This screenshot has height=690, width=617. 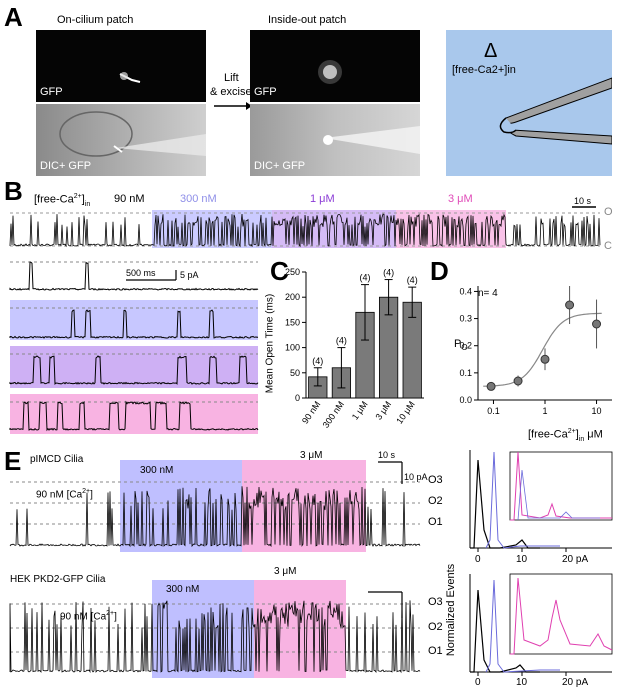 I want to click on delta-symbol: Δ, so click(x=491, y=51).